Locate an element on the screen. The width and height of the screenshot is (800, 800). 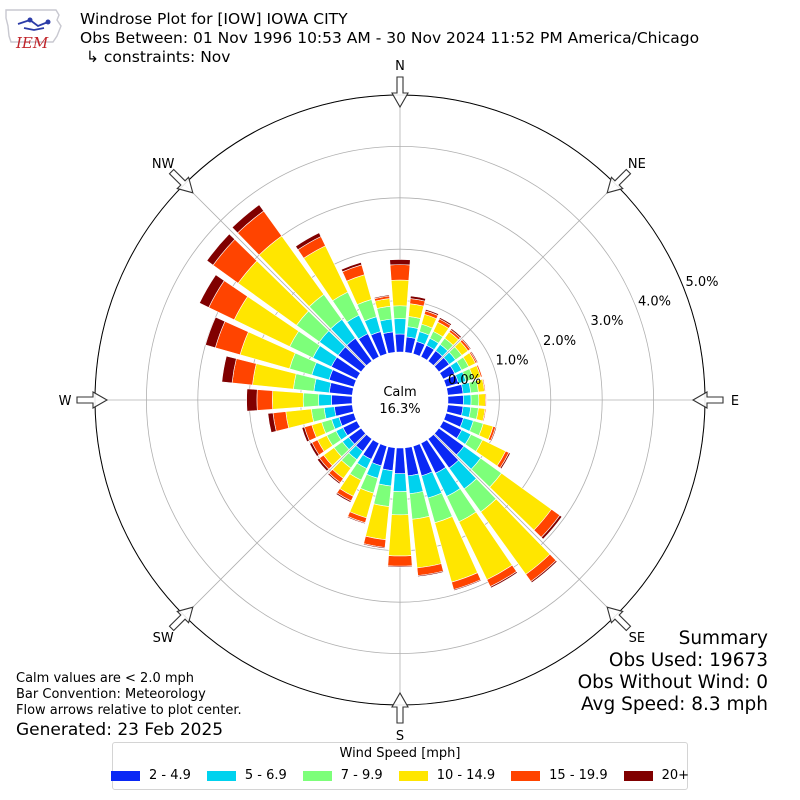
legend-label: 15 - 19.9 is located at coordinates (578, 775).